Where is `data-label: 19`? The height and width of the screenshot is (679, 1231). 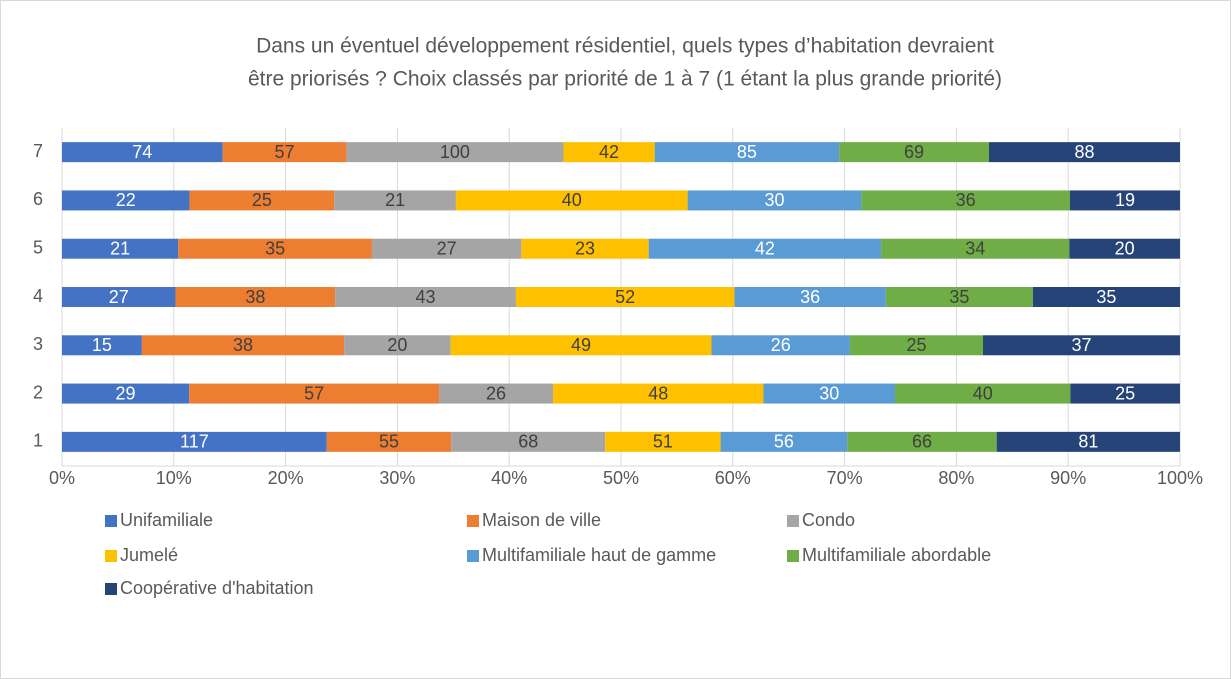
data-label: 19 is located at coordinates (1125, 200).